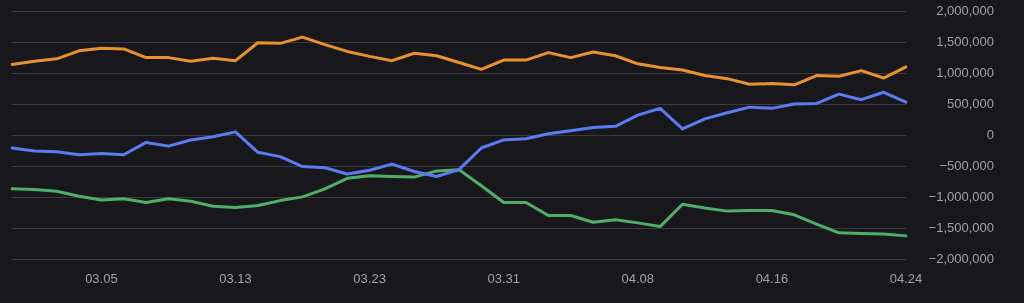 The image size is (1024, 303). Describe the element at coordinates (772, 278) in the screenshot. I see `x-tick-label: 04.16` at that location.